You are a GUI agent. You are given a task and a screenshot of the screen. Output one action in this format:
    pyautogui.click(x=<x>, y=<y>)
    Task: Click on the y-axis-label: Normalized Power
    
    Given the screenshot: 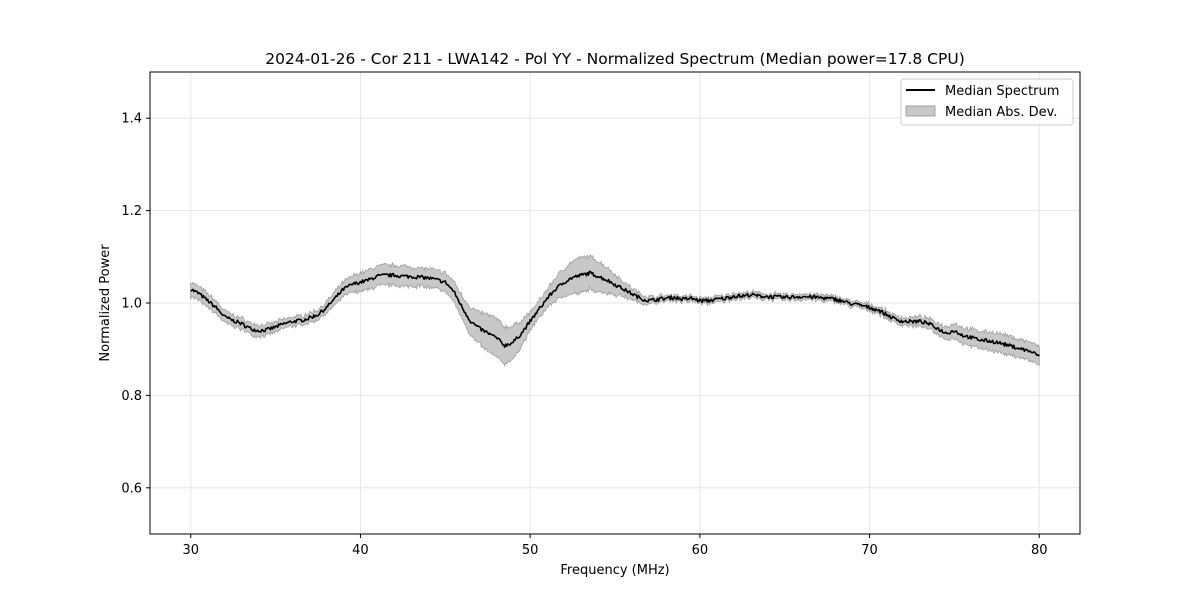 What is the action you would take?
    pyautogui.click(x=105, y=303)
    